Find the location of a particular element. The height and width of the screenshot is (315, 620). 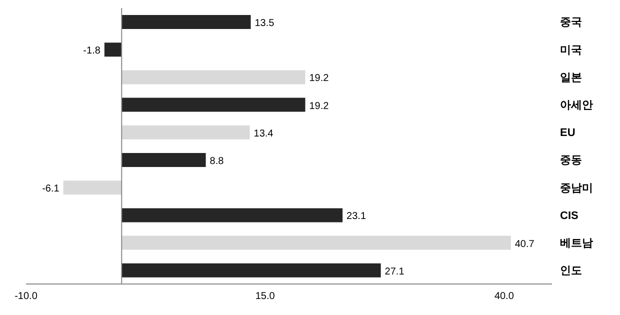

data-label: 13.5 is located at coordinates (264, 23).